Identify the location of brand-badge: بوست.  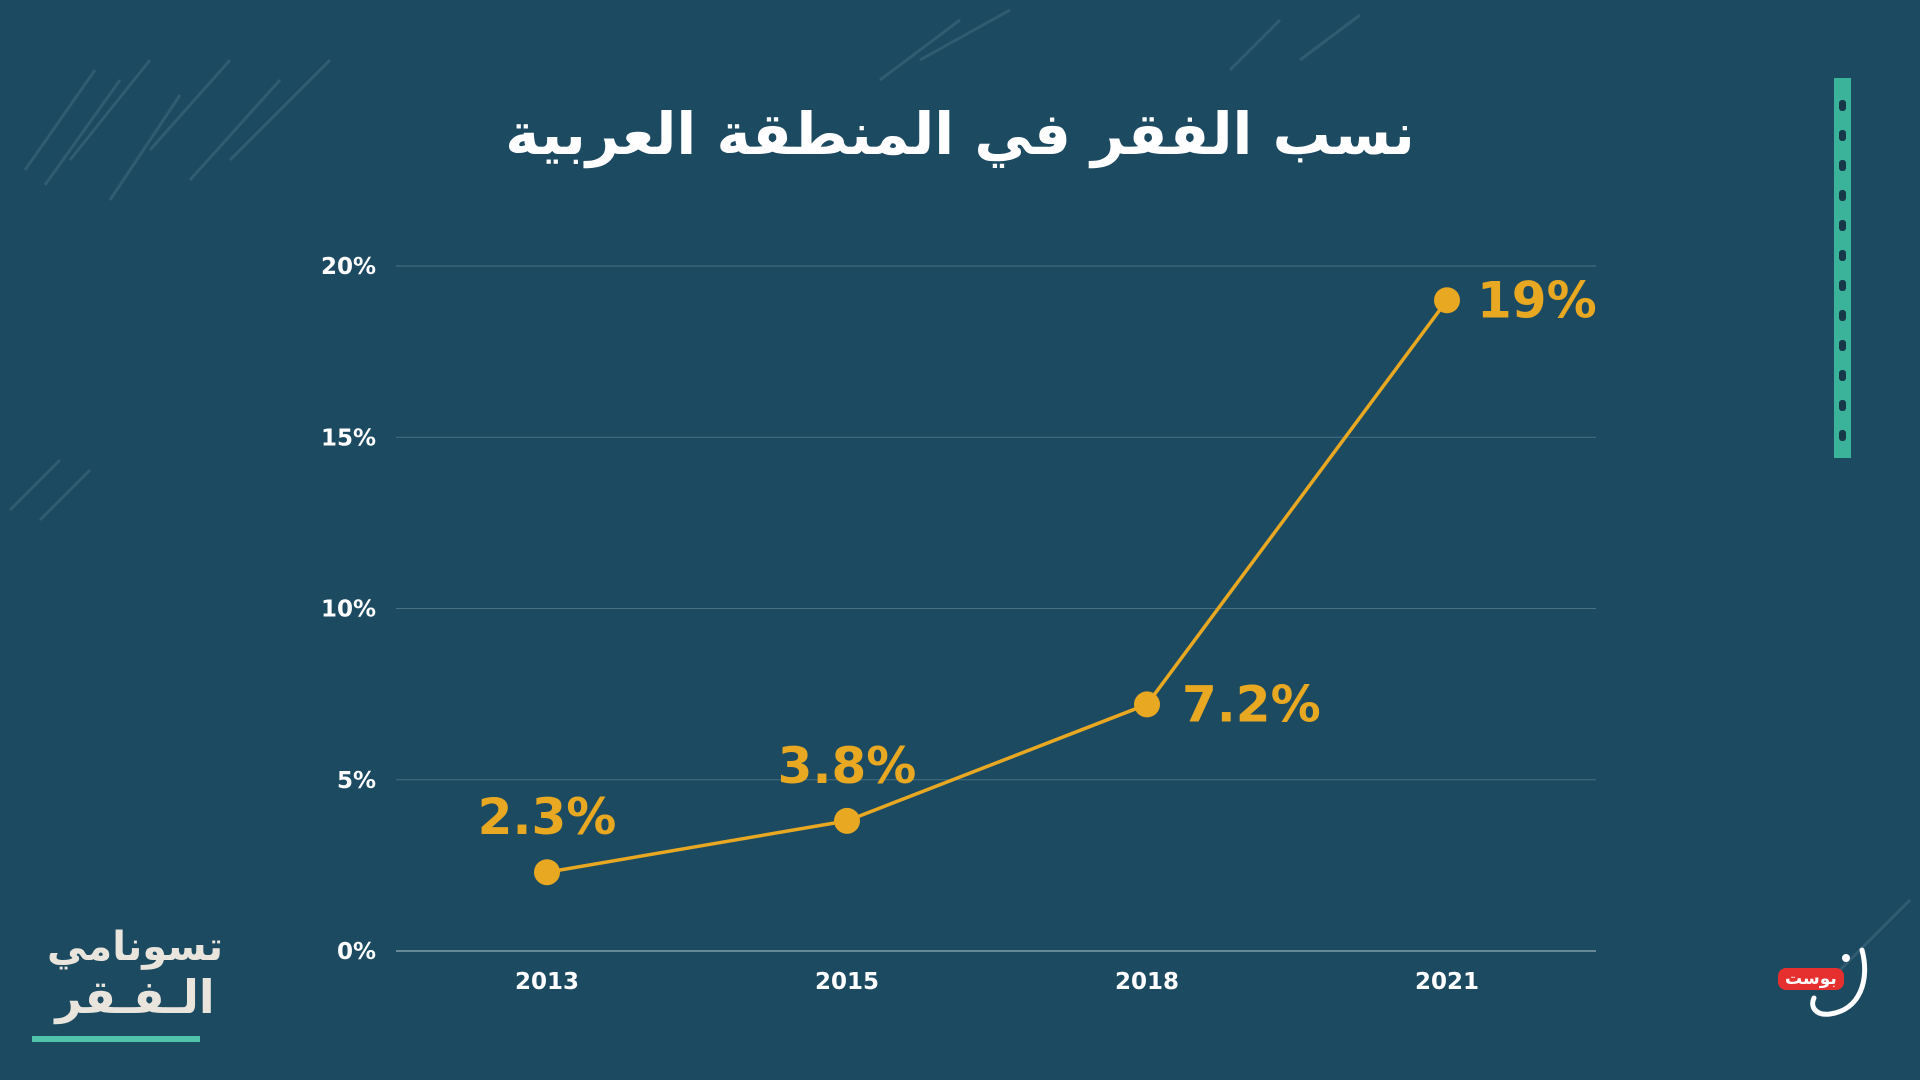
(1811, 979).